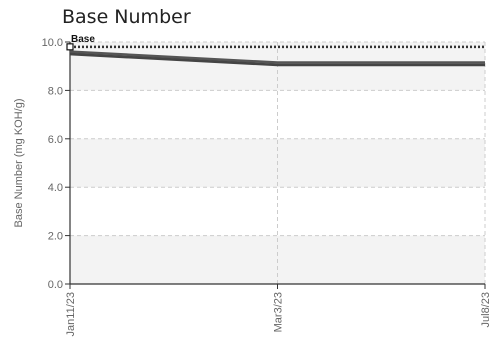 The image size is (500, 339). Describe the element at coordinates (70, 47) in the screenshot. I see `series-marker-base` at that location.